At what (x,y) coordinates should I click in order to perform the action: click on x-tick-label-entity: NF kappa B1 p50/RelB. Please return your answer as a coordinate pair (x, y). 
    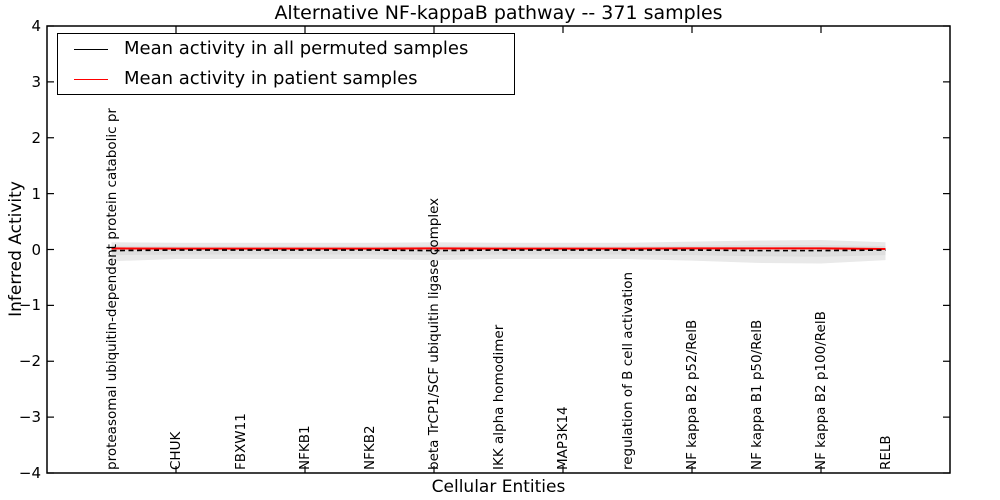
    Looking at the image, I should click on (756, 394).